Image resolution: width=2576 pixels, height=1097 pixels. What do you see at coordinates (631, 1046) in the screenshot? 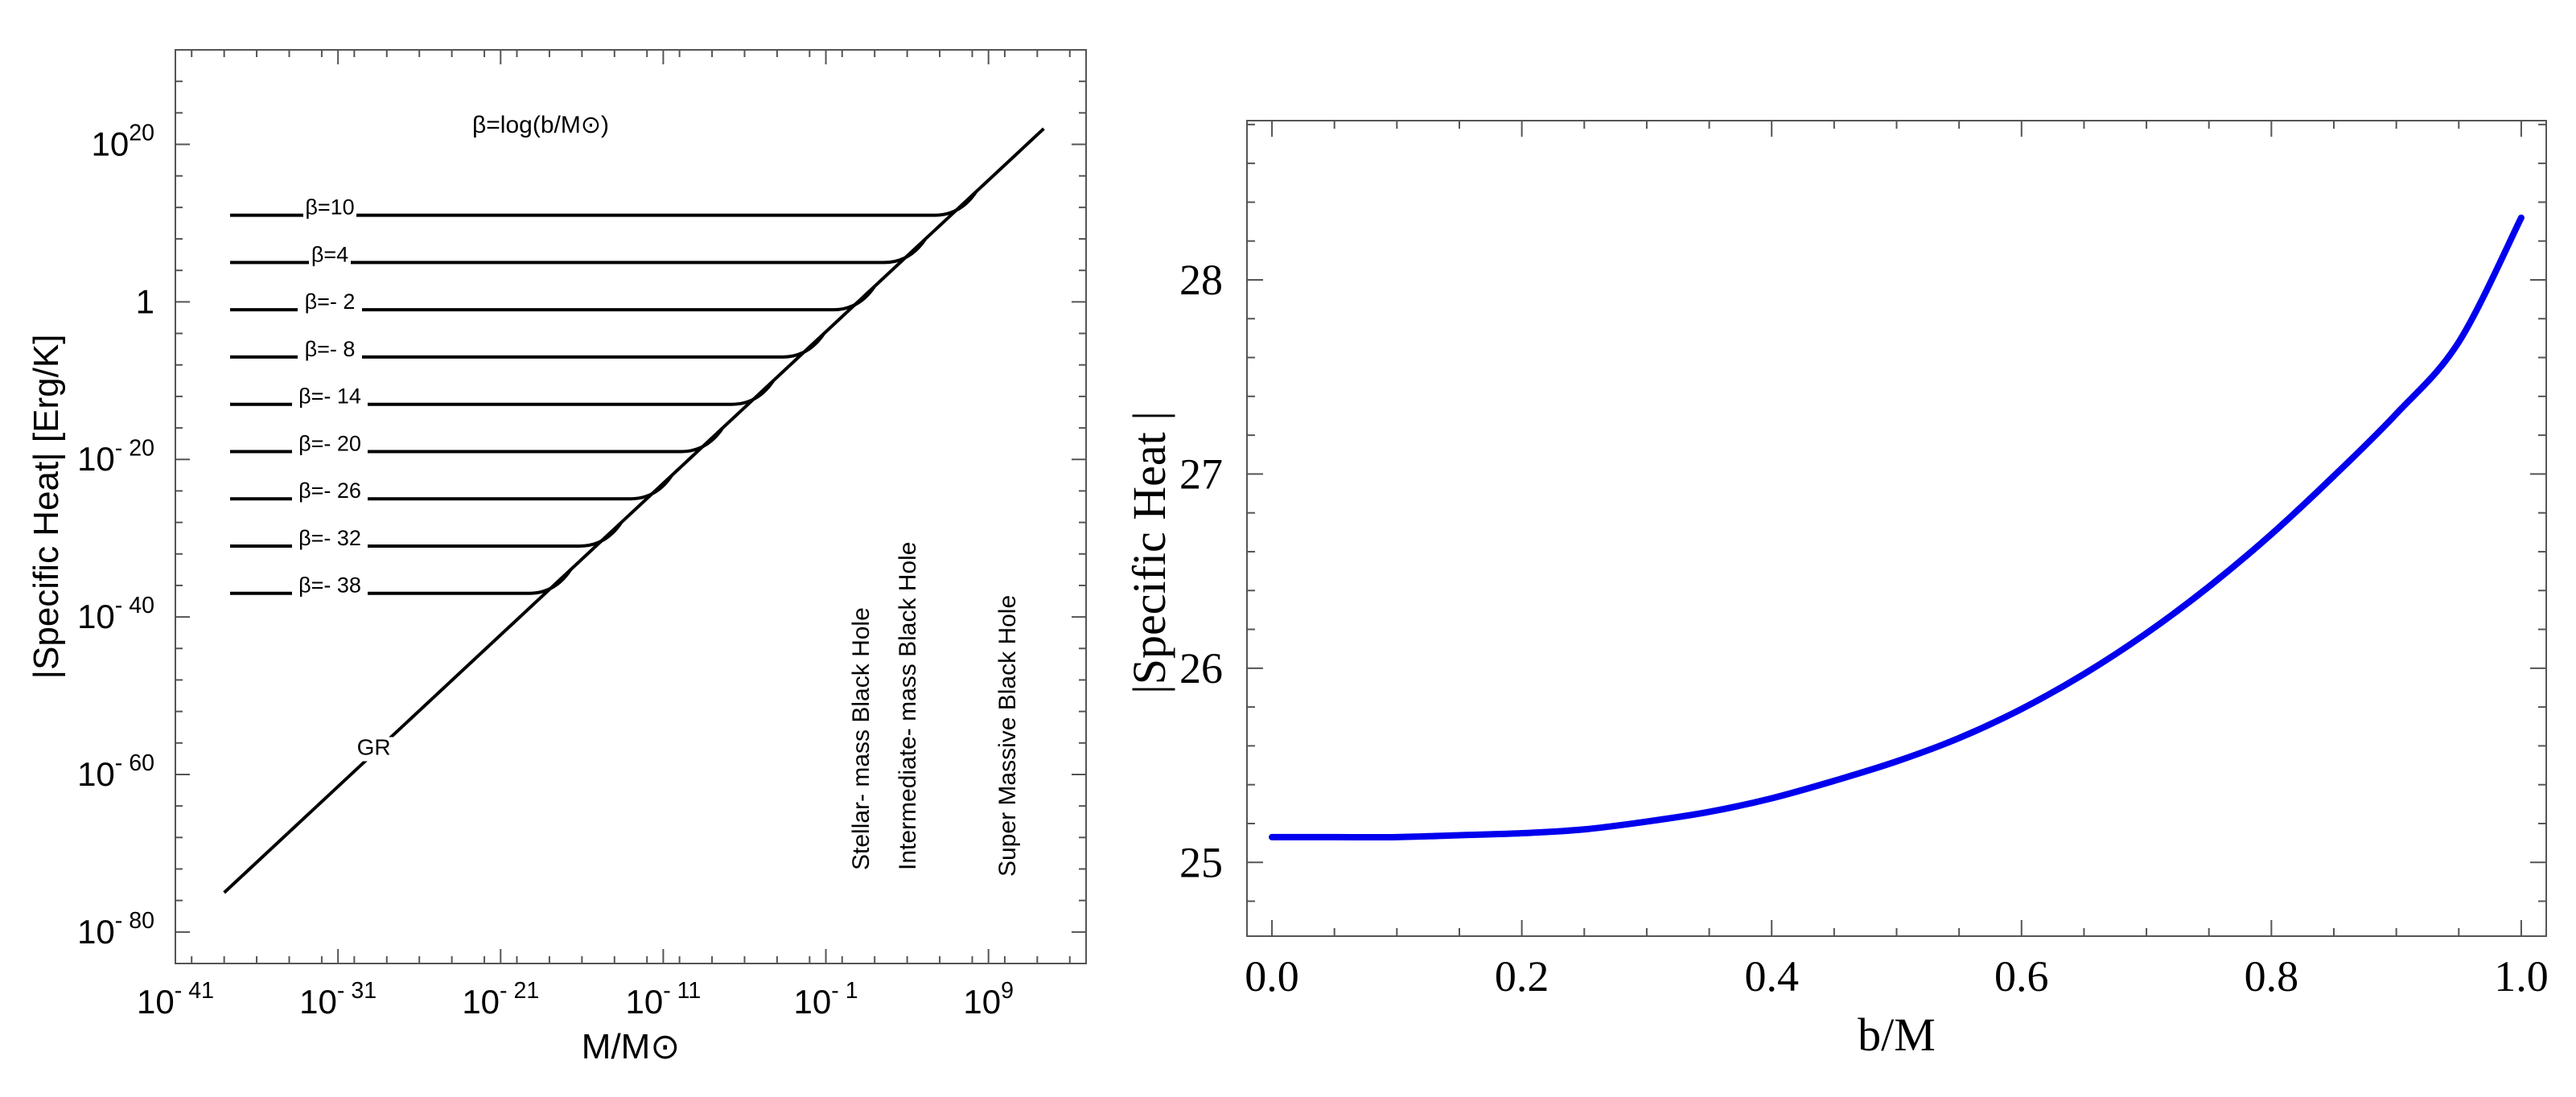
I see `x-axis-label: M/M⊙` at bounding box center [631, 1046].